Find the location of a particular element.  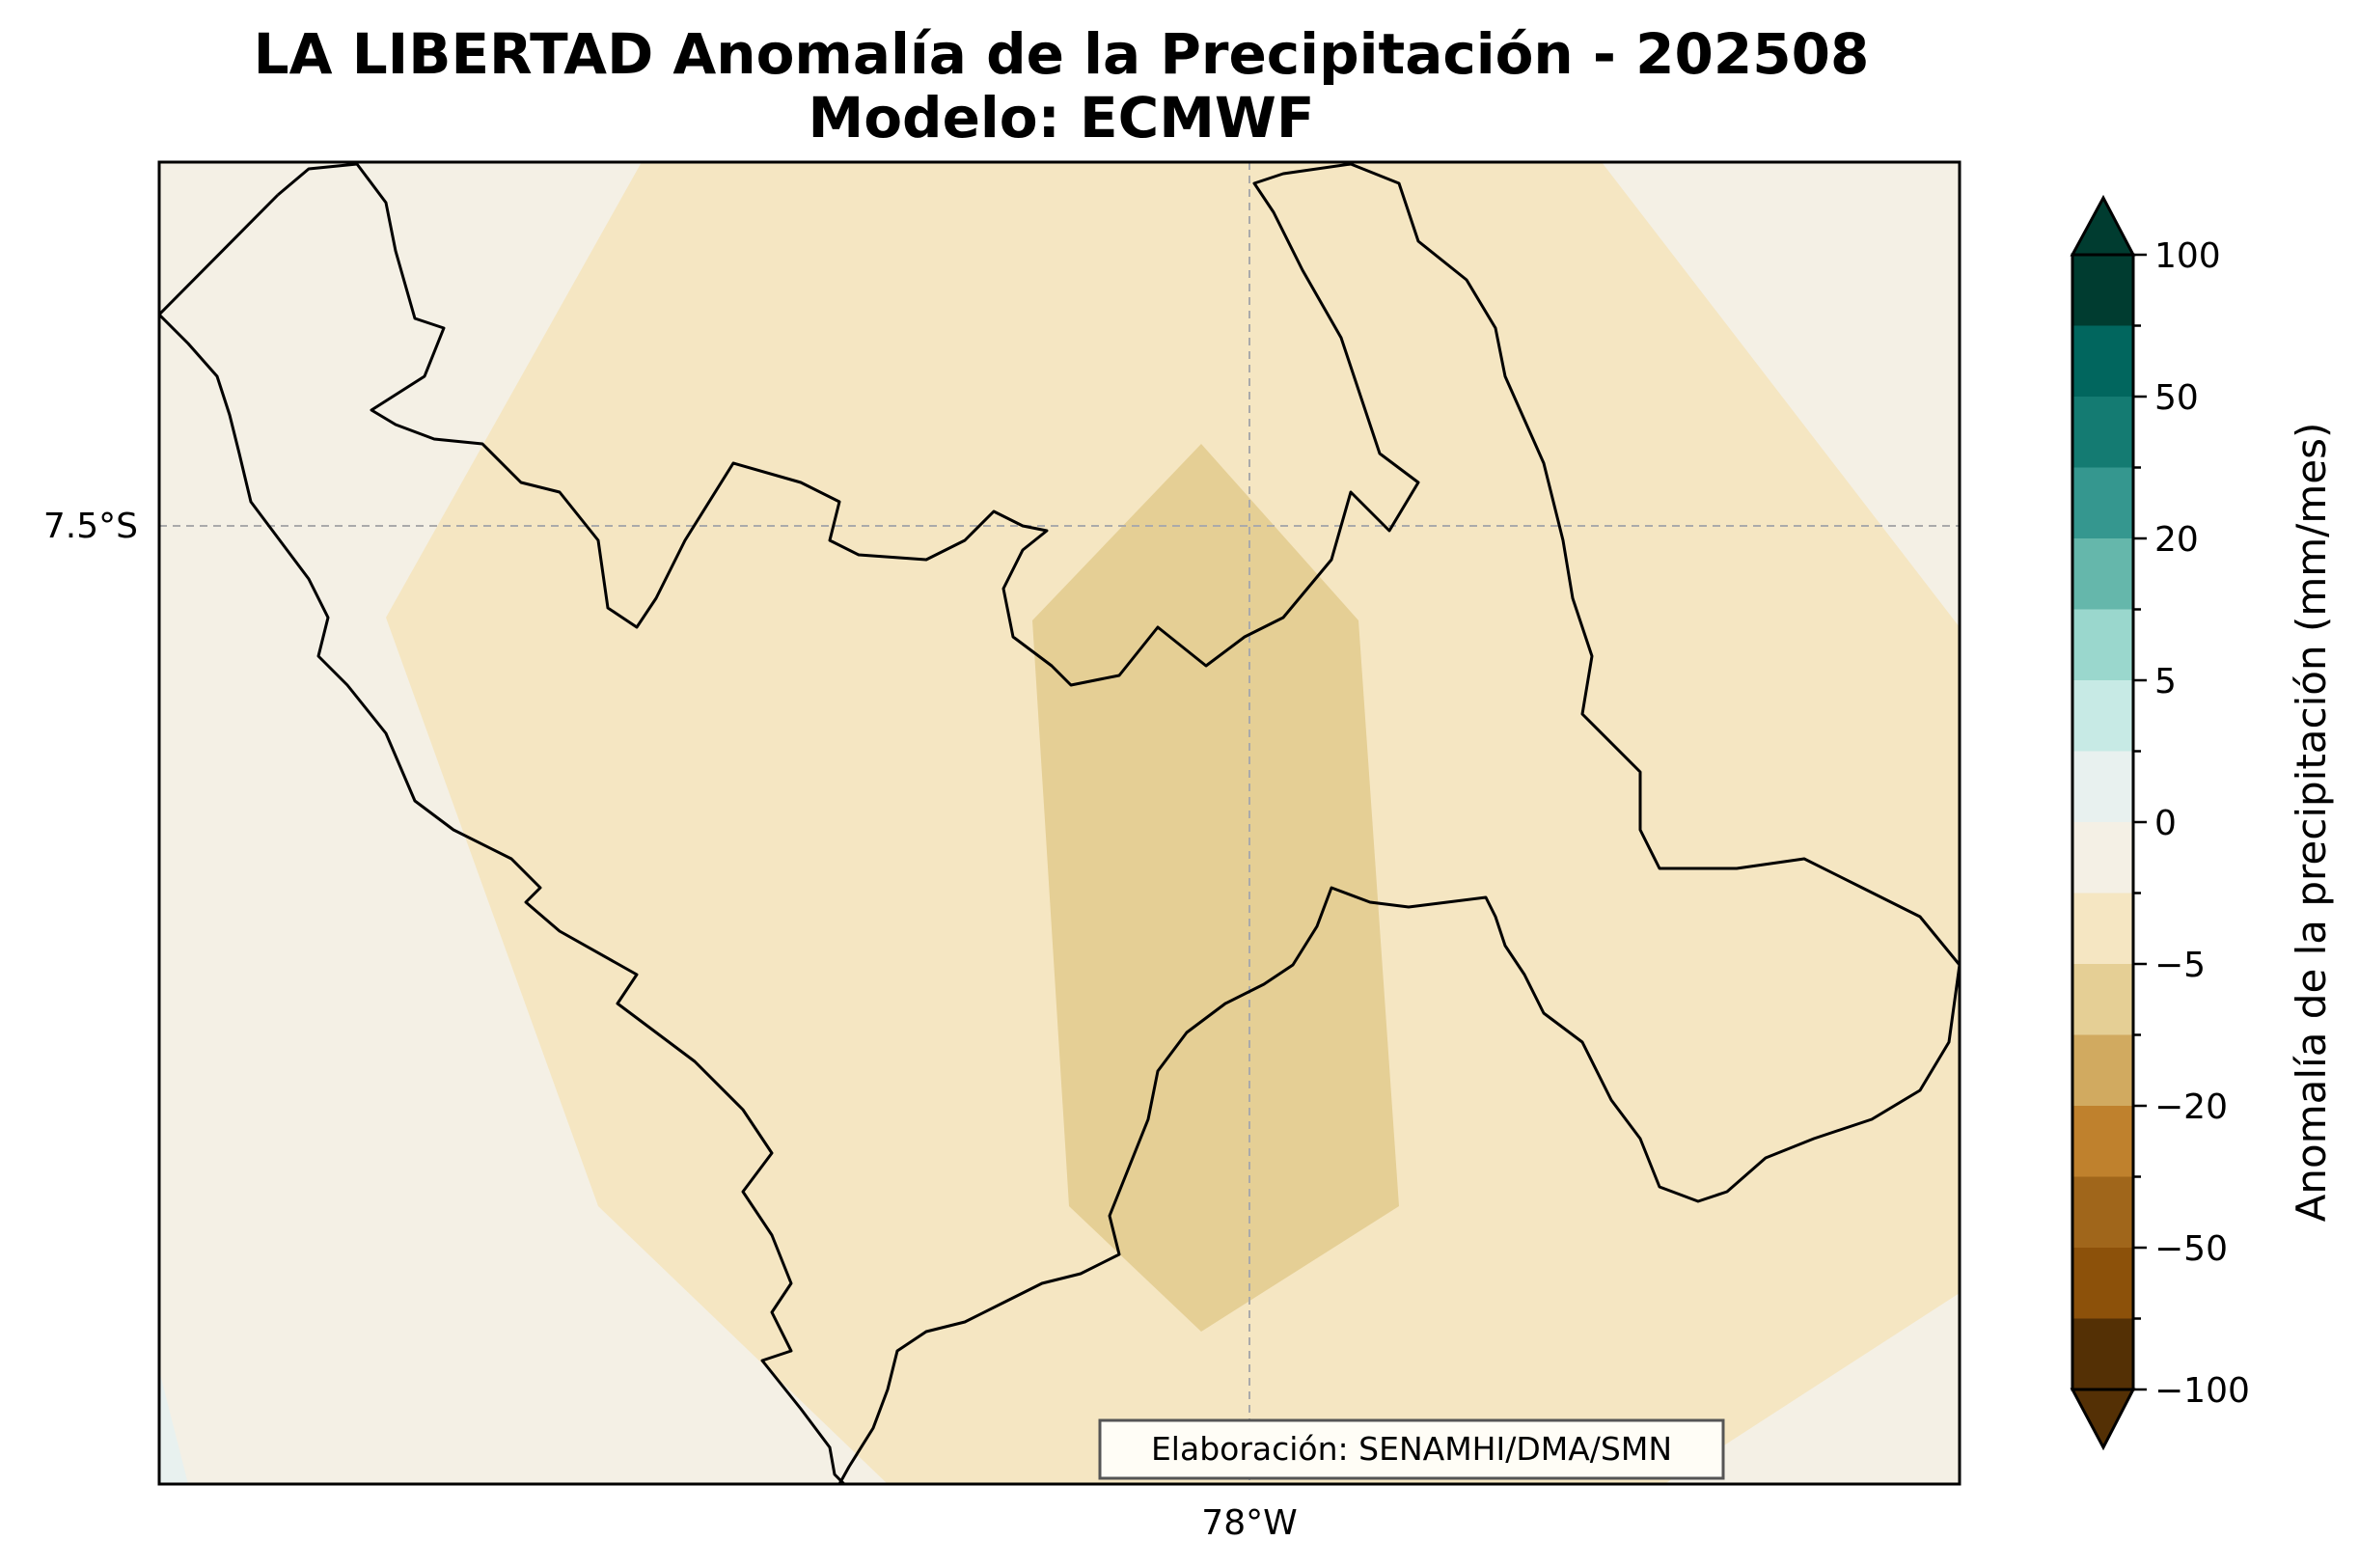

colorbar-tick-label: 20 is located at coordinates (2176, 540).